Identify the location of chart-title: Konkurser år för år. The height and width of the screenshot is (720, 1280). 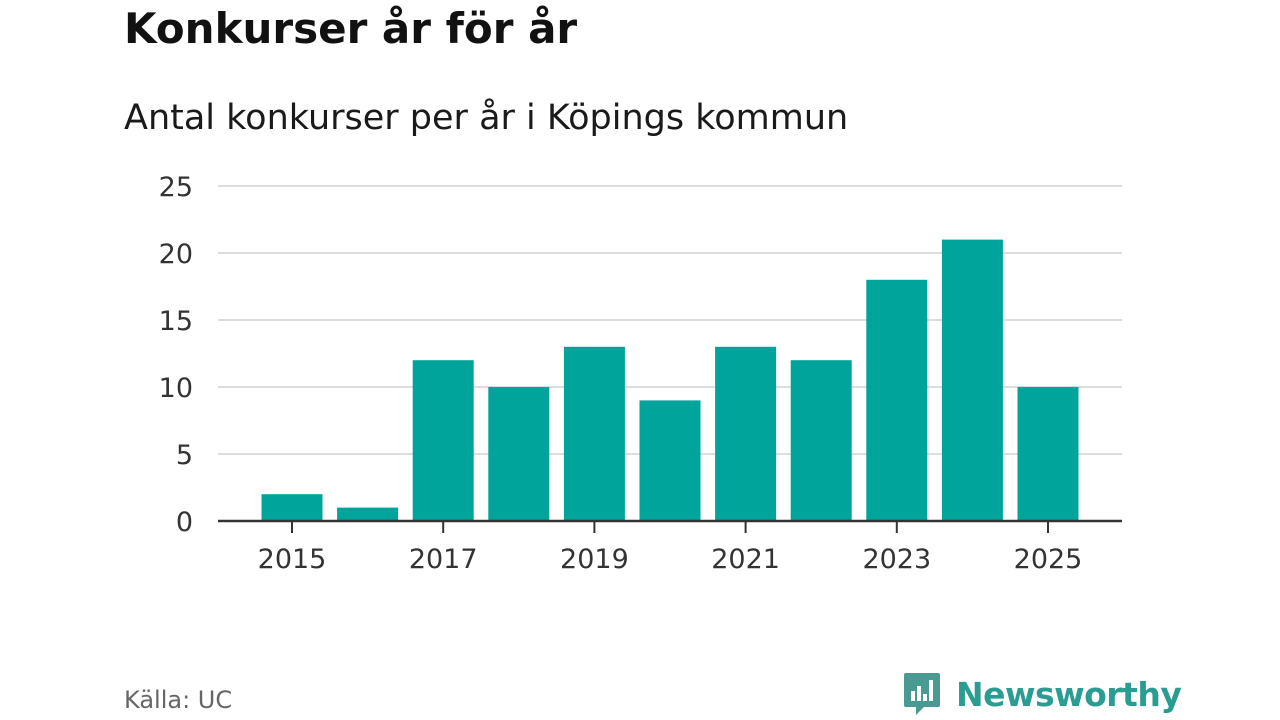
(351, 28).